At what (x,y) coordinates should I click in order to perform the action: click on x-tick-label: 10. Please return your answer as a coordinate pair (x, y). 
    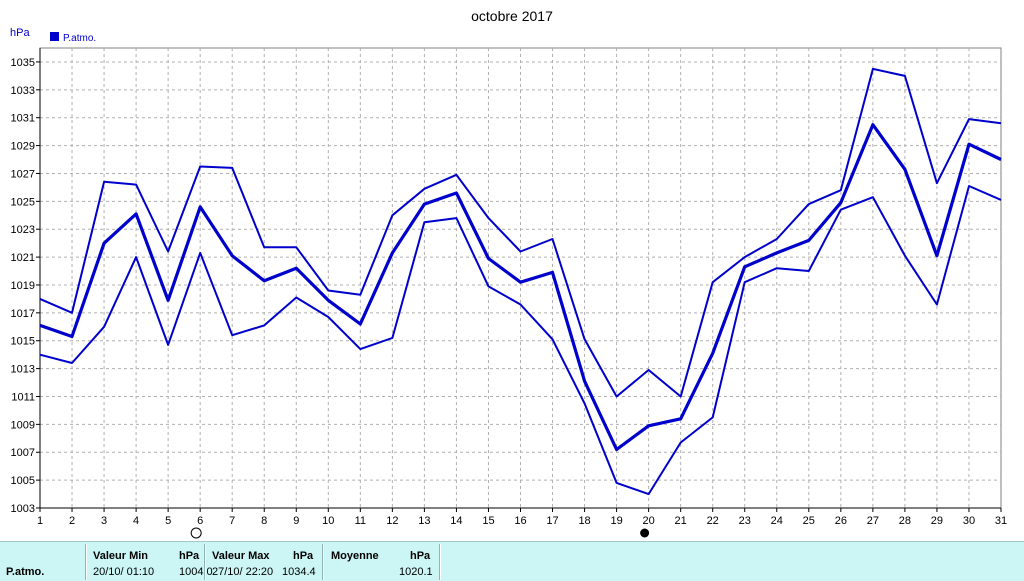
    Looking at the image, I should click on (328, 521).